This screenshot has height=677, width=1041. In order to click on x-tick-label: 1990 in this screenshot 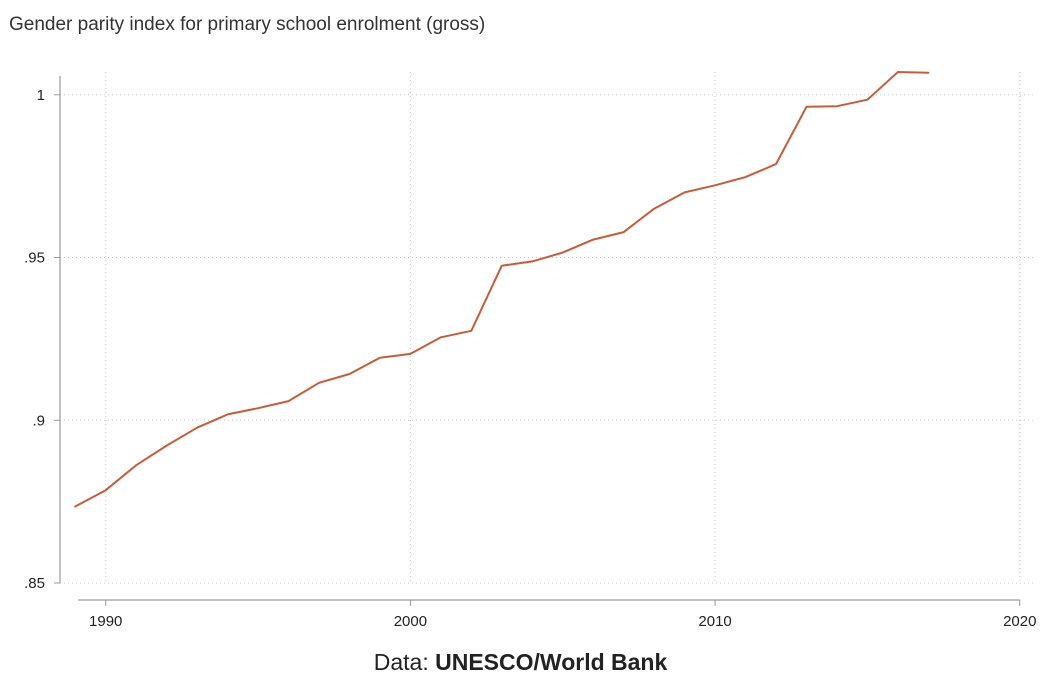, I will do `click(105, 621)`.